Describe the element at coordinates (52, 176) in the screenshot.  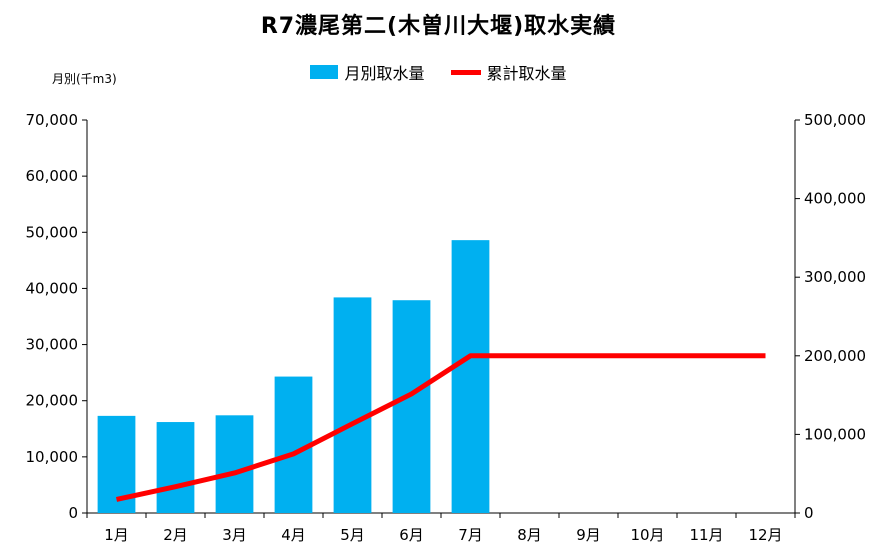
I see `y-tick-label-left: 60,000` at that location.